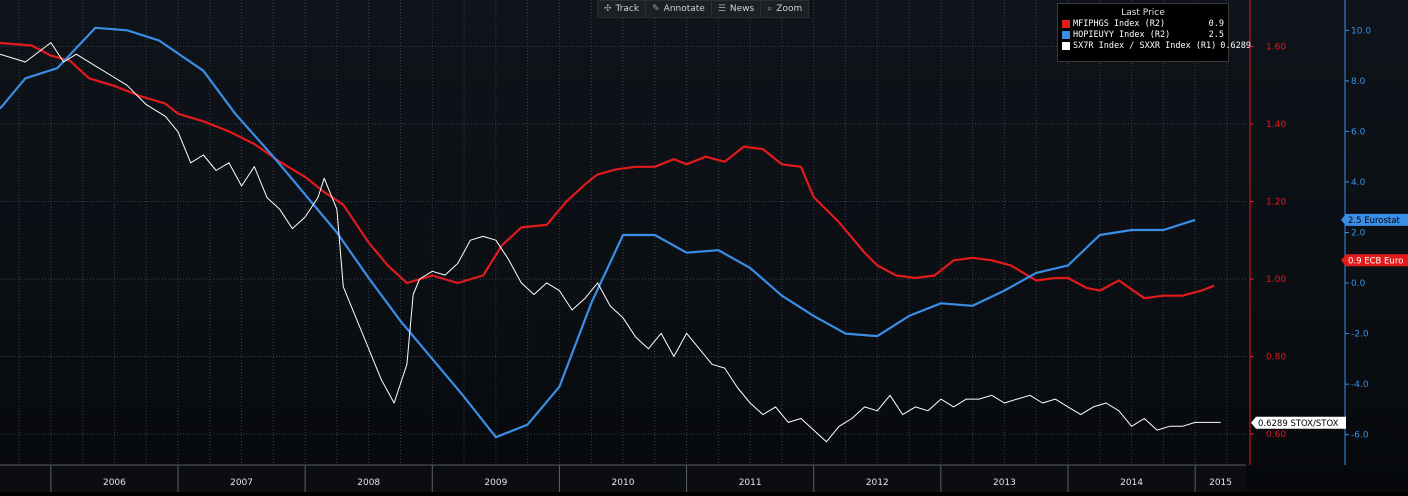 This screenshot has height=496, width=1408. Describe the element at coordinates (656, 9) in the screenshot. I see `pencil-icon: ✎` at that location.